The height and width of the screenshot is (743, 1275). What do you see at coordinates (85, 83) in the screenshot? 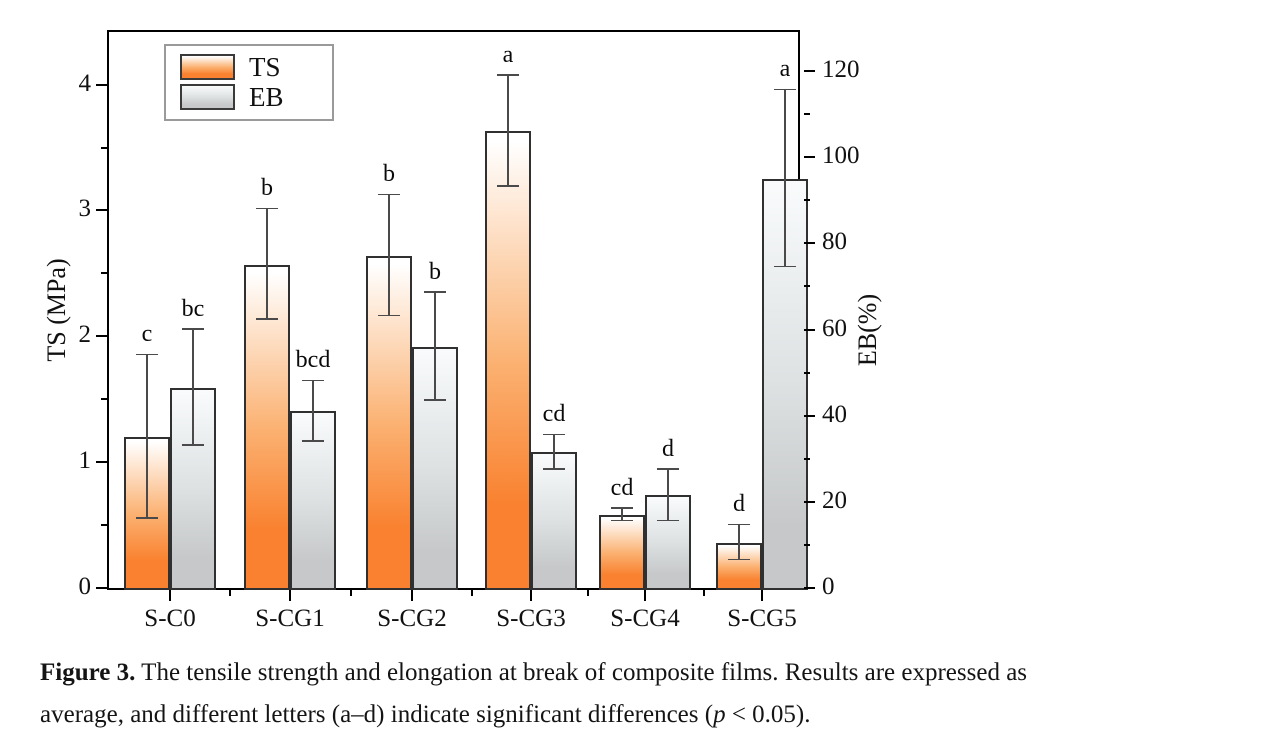
I see `left-axis-tick-label: 4` at bounding box center [85, 83].